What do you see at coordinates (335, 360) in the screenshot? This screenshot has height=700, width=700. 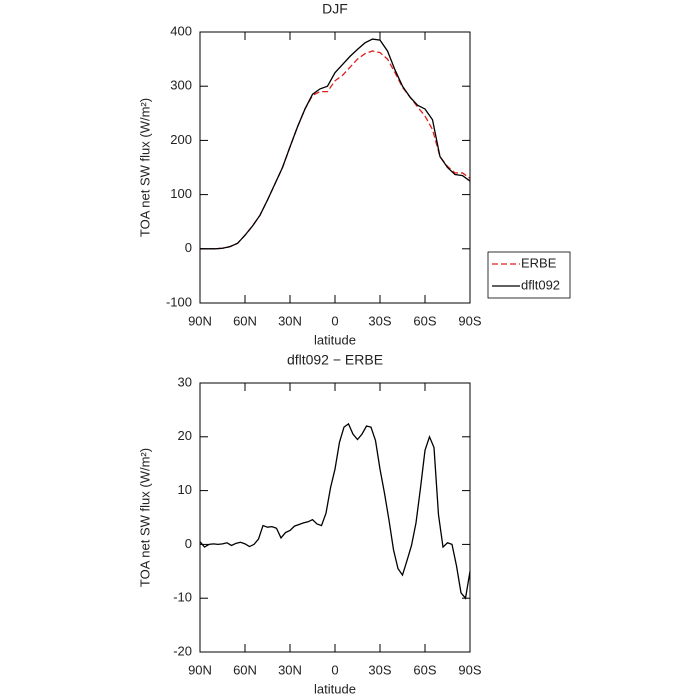 I see `chart-title: dflt092 − ERBE` at bounding box center [335, 360].